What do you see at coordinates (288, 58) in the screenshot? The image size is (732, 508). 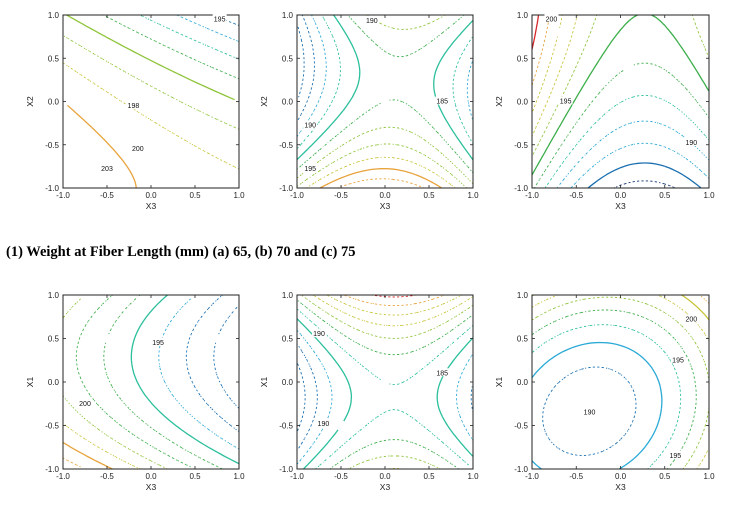 I see `y-tick-label: 0.5` at bounding box center [288, 58].